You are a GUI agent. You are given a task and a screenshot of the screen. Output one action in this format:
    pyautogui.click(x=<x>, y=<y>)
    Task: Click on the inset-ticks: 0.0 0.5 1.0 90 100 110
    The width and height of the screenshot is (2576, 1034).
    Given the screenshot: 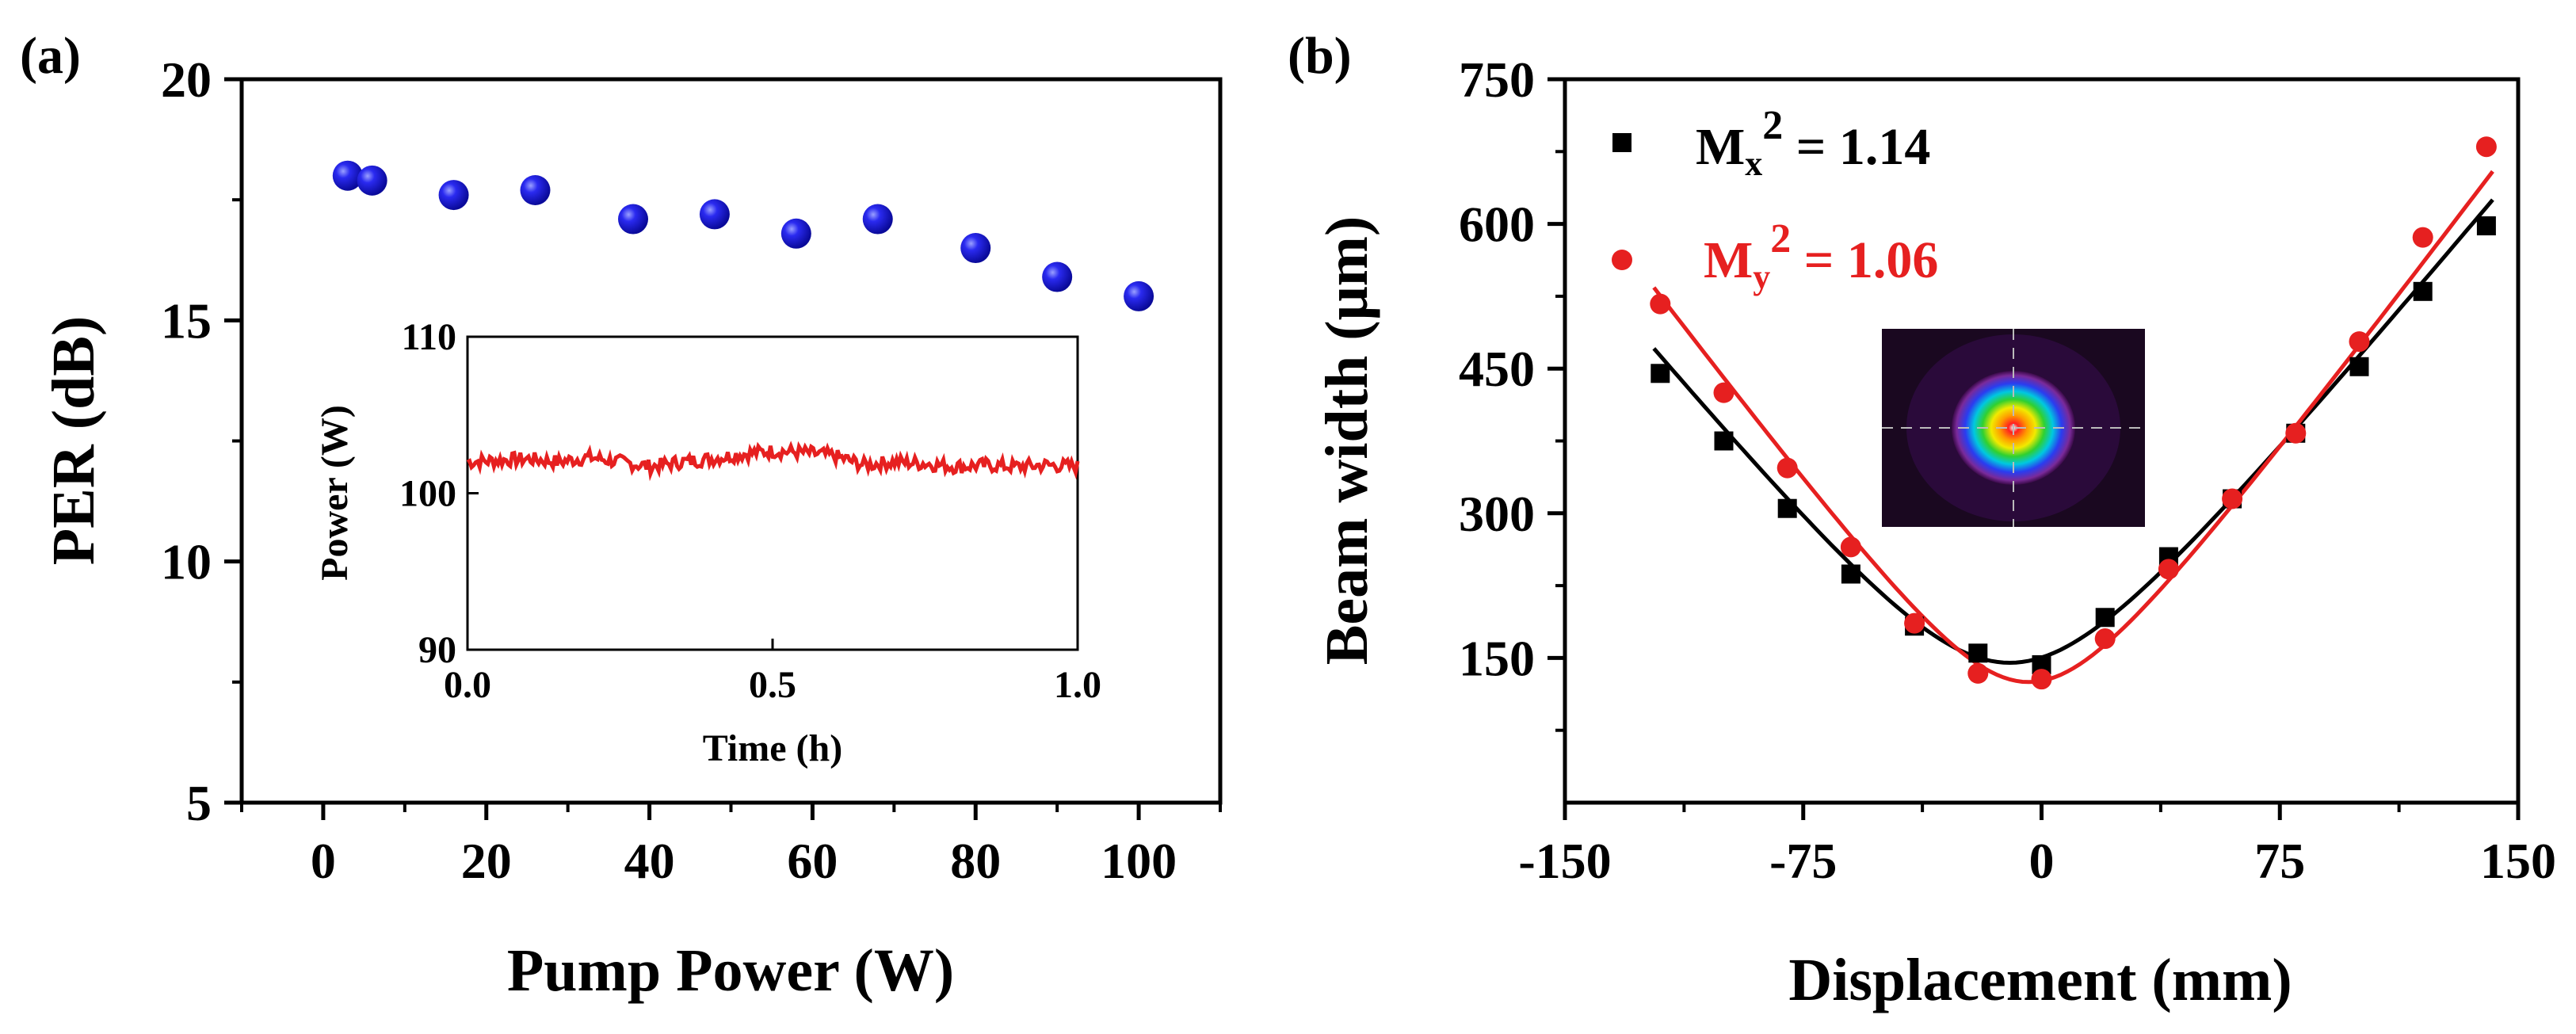 What is the action you would take?
    pyautogui.click(x=750, y=511)
    